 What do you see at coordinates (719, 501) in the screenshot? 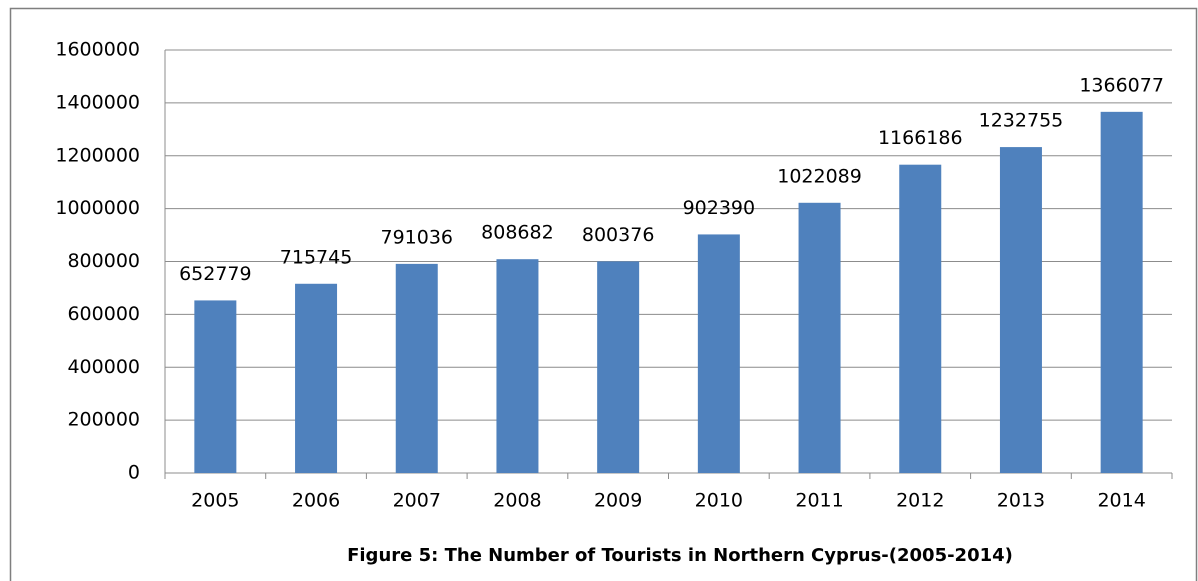
I see `x-tick-label: 2010` at bounding box center [719, 501].